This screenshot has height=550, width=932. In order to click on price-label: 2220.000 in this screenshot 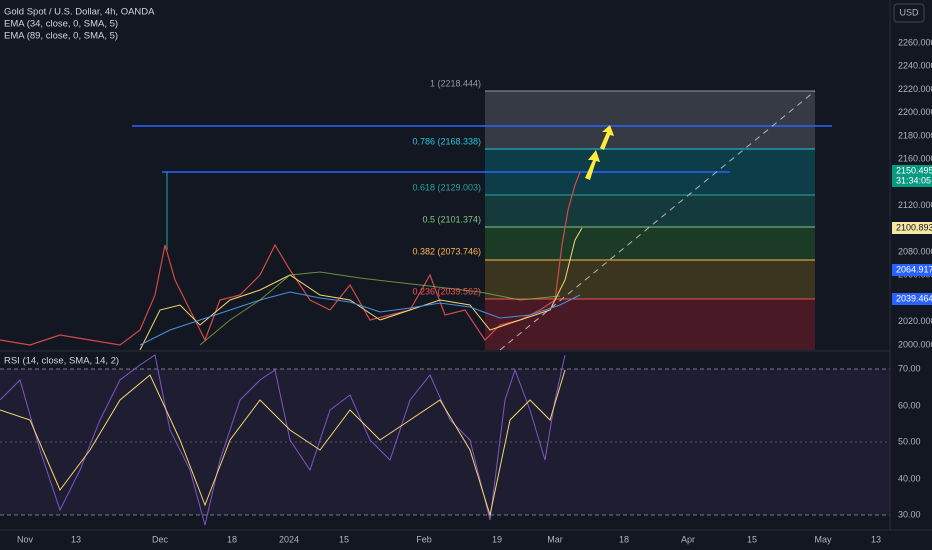, I will do `click(915, 89)`.